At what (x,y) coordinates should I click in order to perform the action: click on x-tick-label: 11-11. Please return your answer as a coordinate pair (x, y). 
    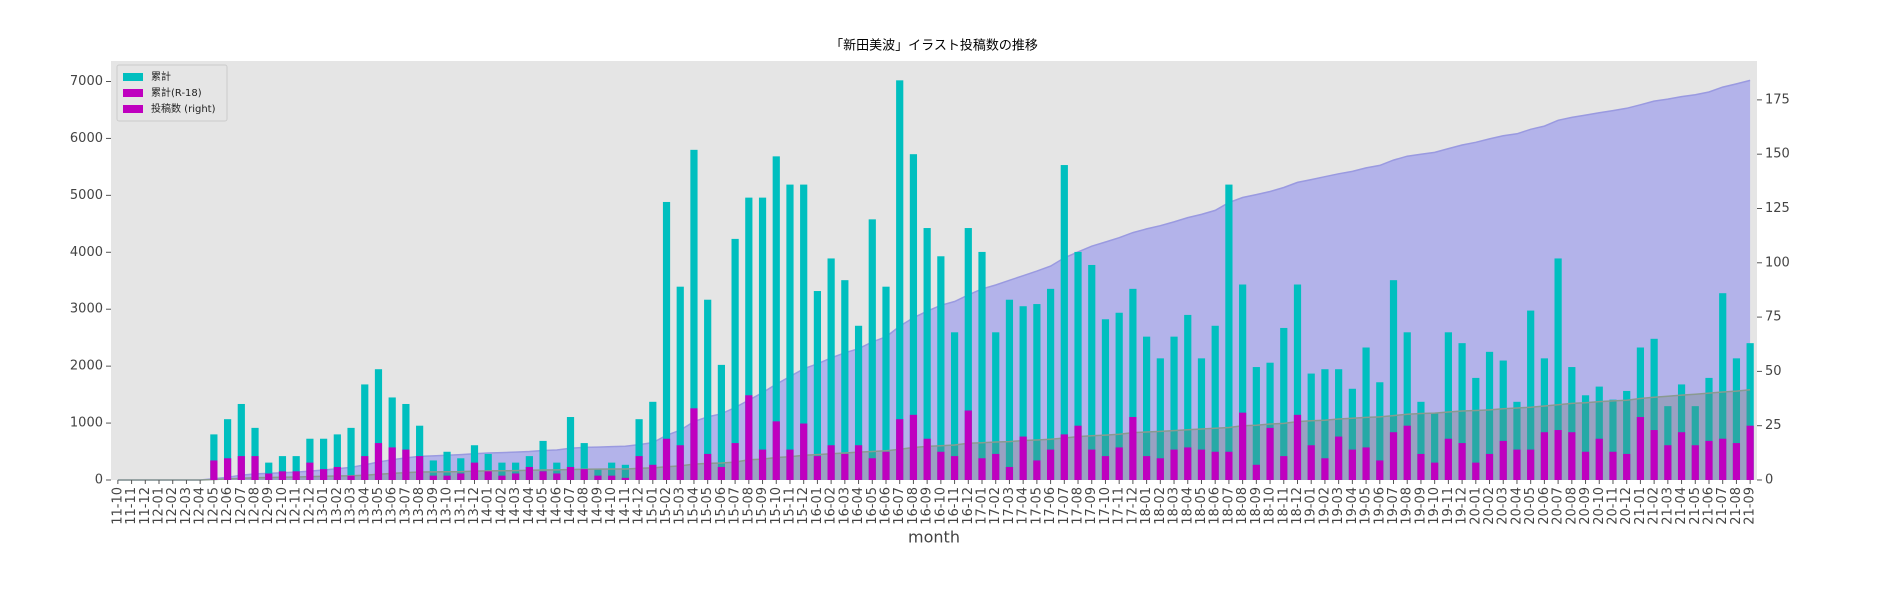
    Looking at the image, I should click on (131, 506).